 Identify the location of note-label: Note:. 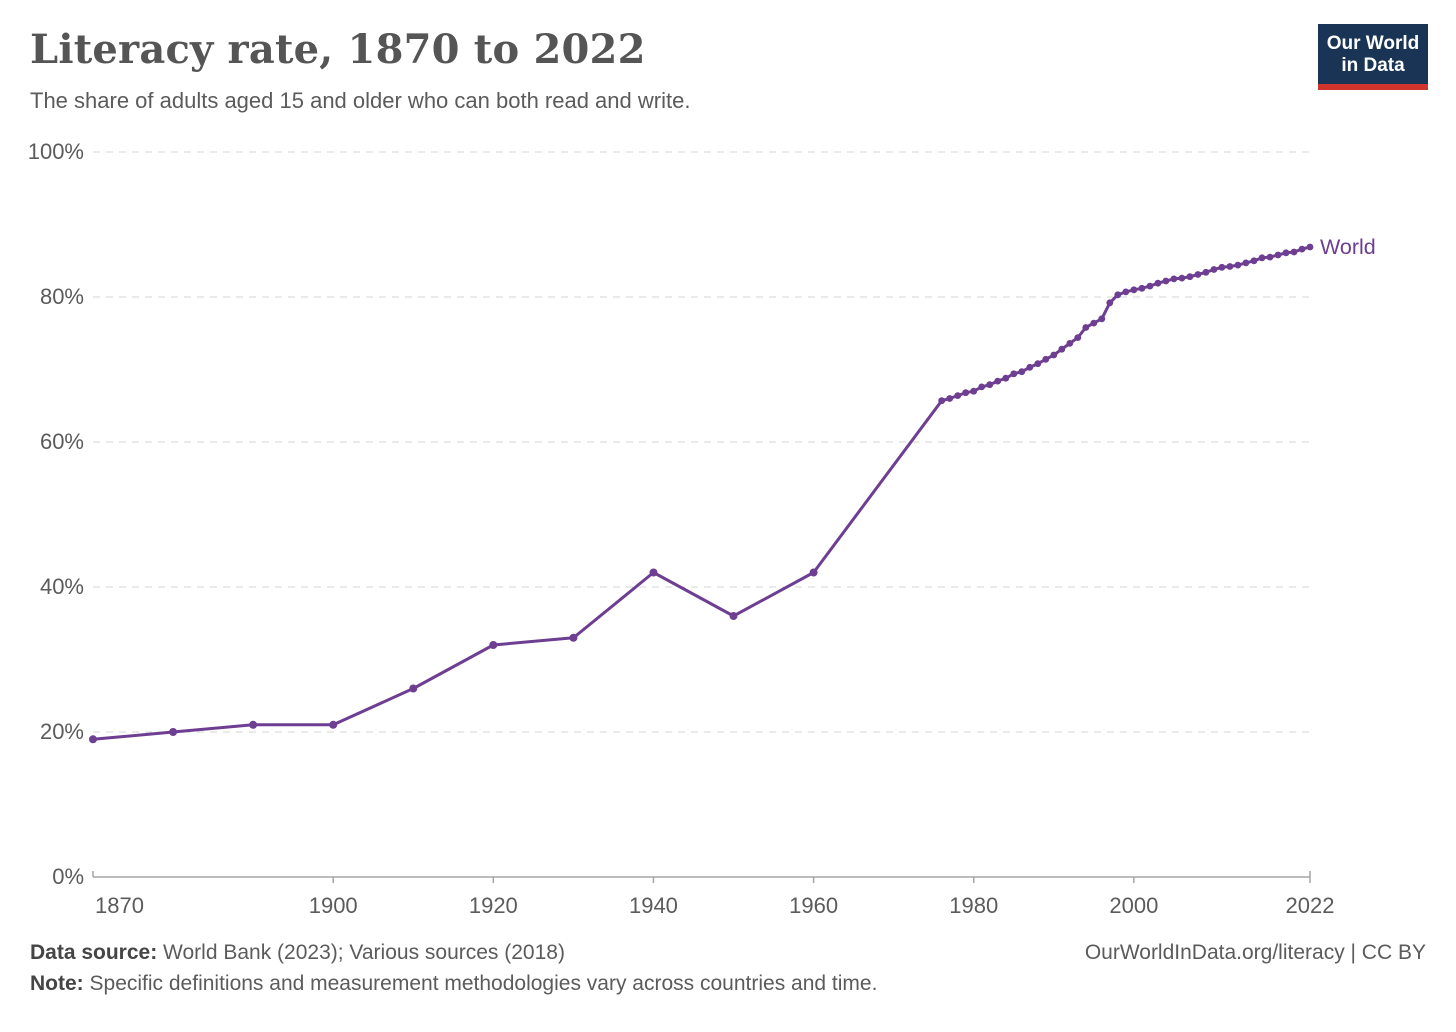
(57, 983).